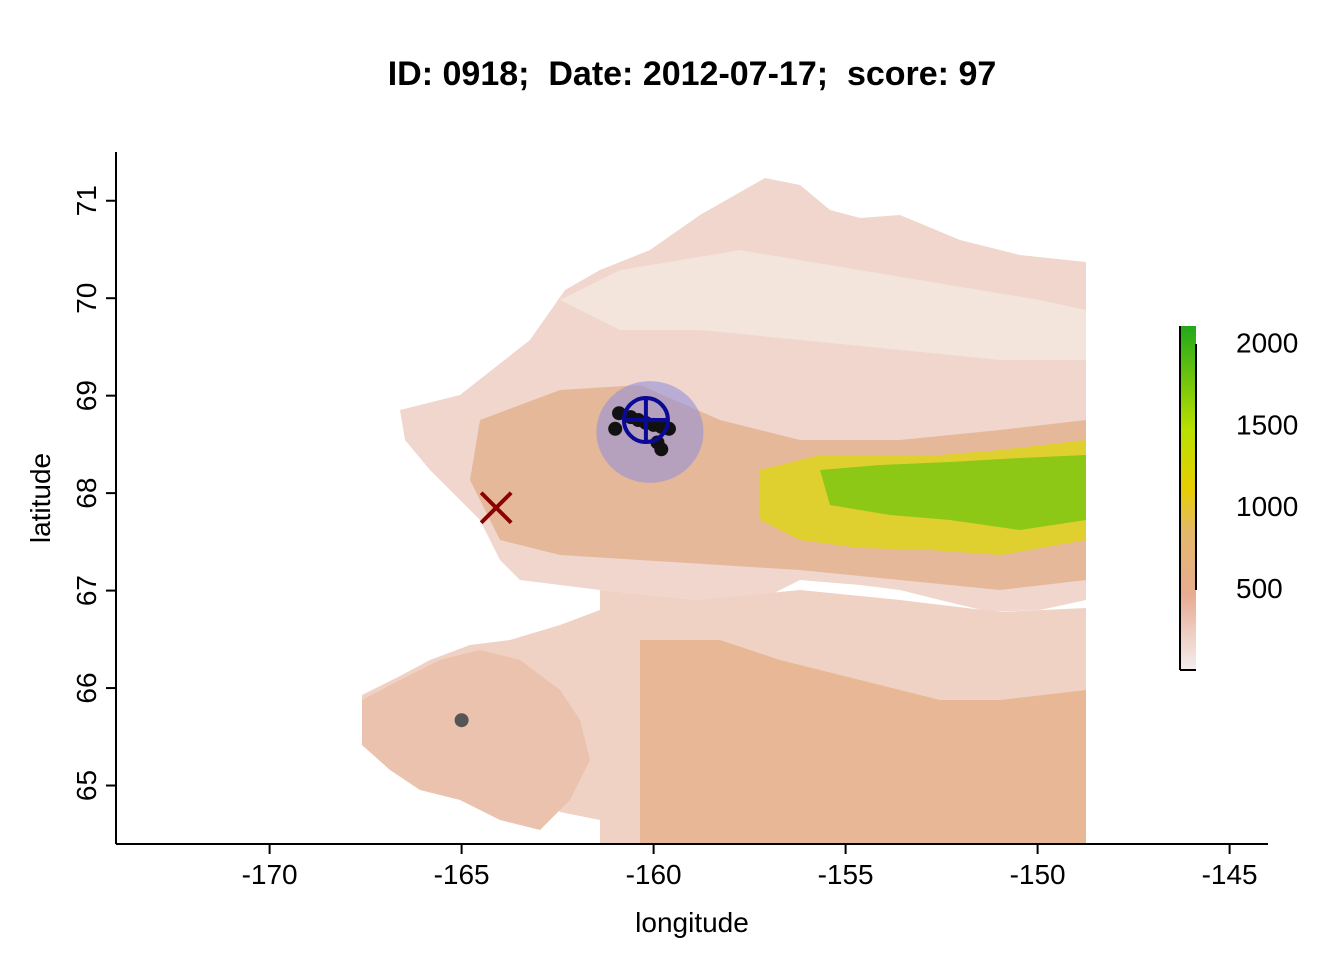  I want to click on y-tick-label: 71, so click(86, 200).